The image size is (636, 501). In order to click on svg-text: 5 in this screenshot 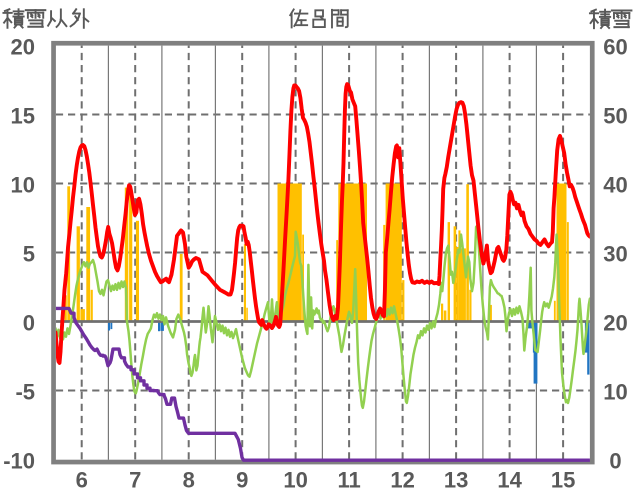, I will do `click(29, 254)`.